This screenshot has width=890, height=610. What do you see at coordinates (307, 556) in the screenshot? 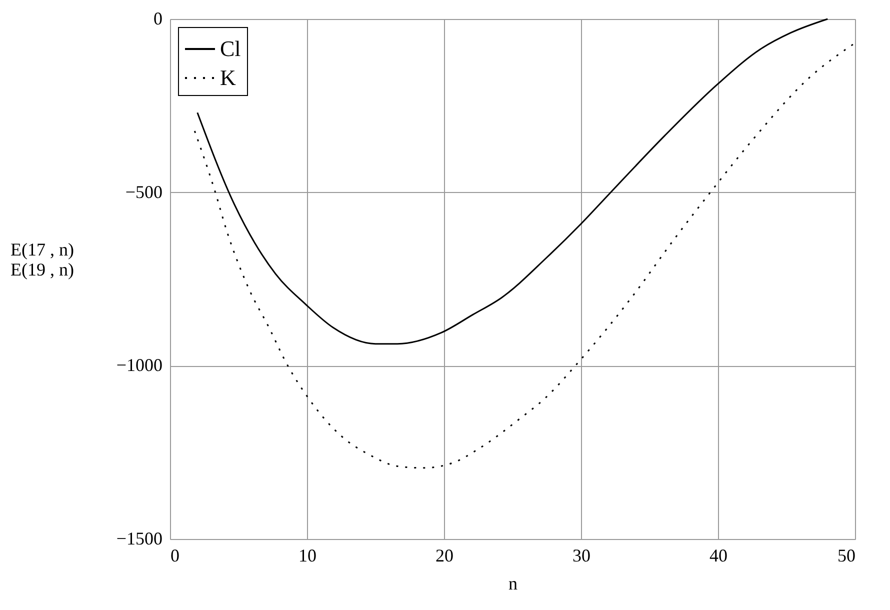
I see `x-tick-label: 10` at bounding box center [307, 556].